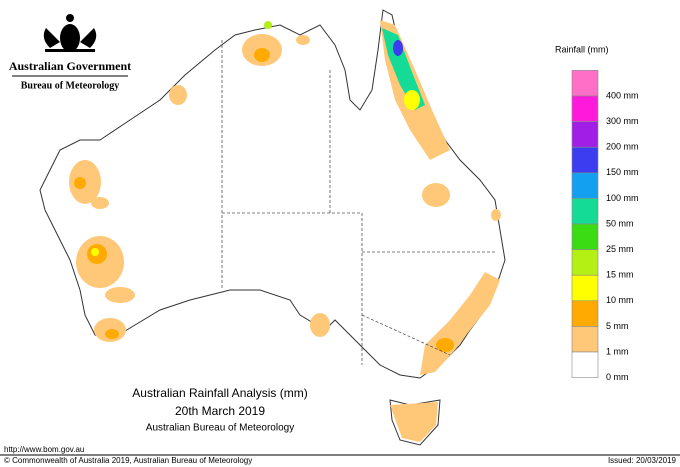  Describe the element at coordinates (219, 393) in the screenshot. I see `caption-title: Australian Rainfall Analysis (mm)` at that location.